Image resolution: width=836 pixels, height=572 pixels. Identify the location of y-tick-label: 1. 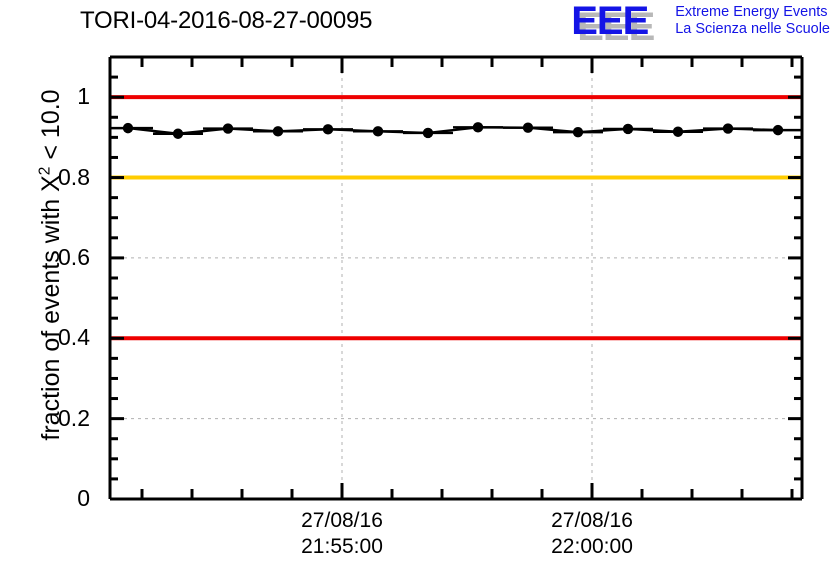
(83, 96).